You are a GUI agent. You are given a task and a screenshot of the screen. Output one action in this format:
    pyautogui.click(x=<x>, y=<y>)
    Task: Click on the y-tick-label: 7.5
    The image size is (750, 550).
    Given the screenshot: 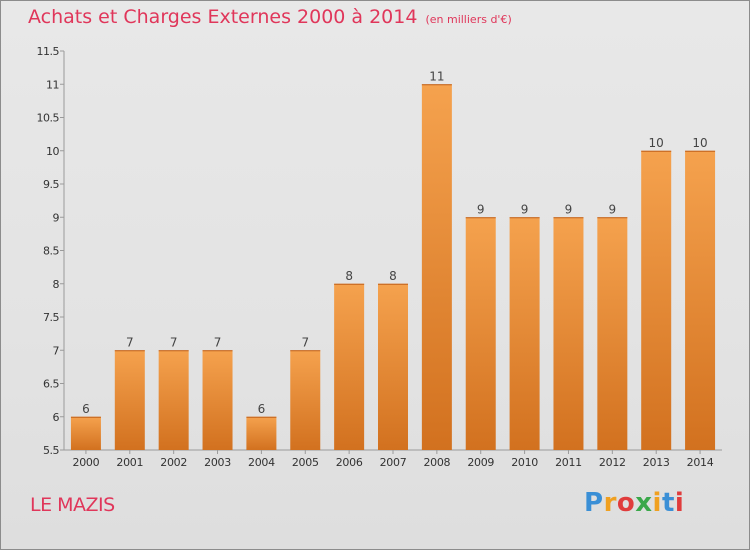 What is the action you would take?
    pyautogui.click(x=51, y=317)
    